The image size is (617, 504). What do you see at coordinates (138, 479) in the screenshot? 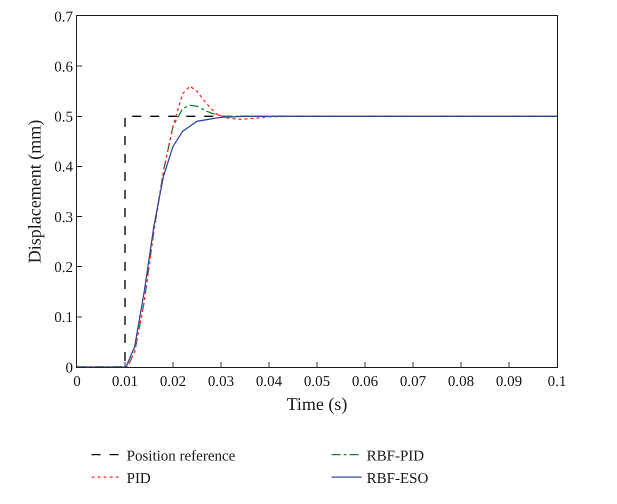
I see `legend-label: PID` at bounding box center [138, 479].